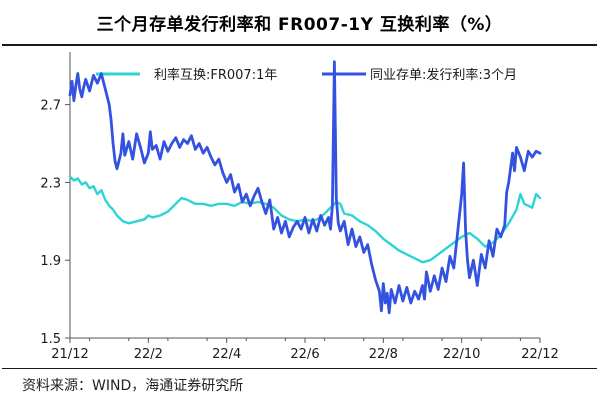  What do you see at coordinates (443, 75) in the screenshot?
I see `legend-label-cd-rate: 同业存单:发行利率:3个月` at bounding box center [443, 75].